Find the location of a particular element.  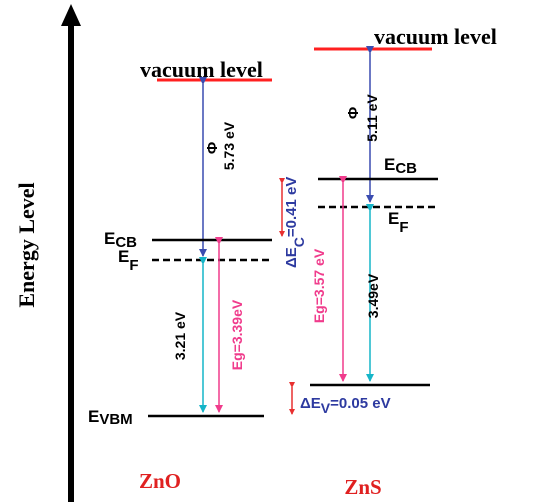

zns-vacuum-level-label: vacuum level is located at coordinates (435, 36).